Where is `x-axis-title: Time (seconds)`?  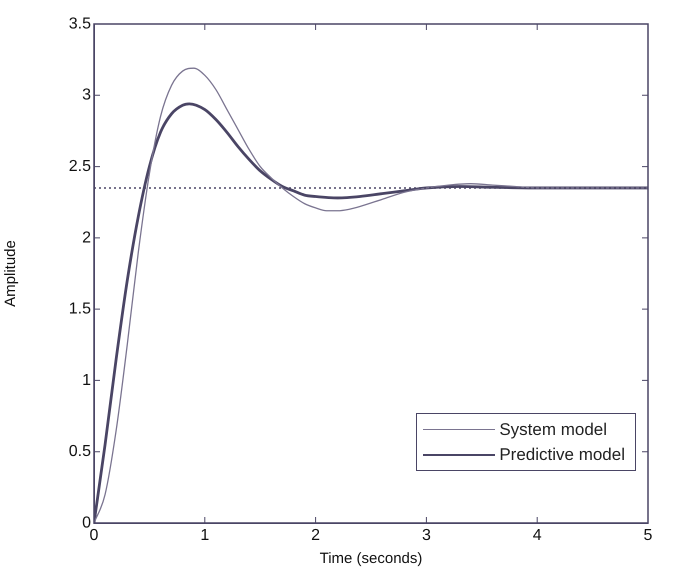 x-axis-title: Time (seconds) is located at coordinates (371, 559).